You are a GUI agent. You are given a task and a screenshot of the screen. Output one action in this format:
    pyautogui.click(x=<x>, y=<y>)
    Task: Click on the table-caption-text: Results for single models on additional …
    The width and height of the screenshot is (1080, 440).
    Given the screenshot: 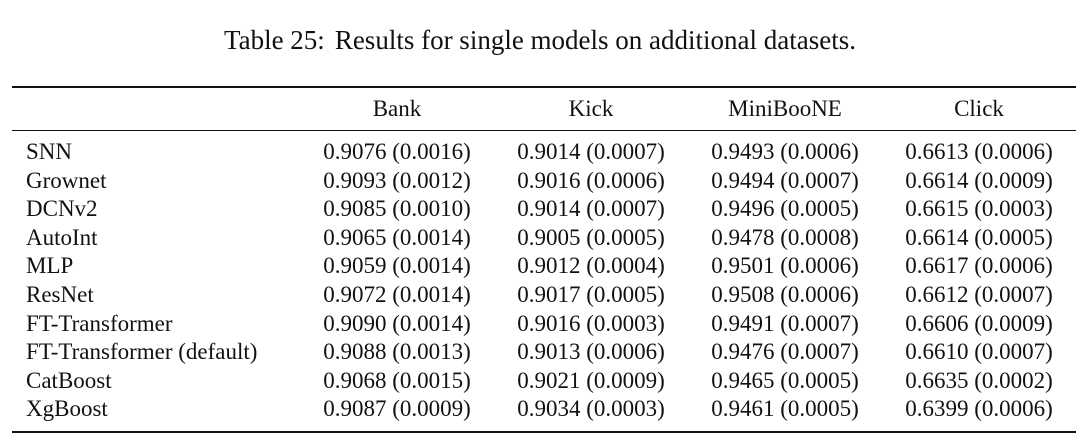 What is the action you would take?
    pyautogui.click(x=595, y=40)
    